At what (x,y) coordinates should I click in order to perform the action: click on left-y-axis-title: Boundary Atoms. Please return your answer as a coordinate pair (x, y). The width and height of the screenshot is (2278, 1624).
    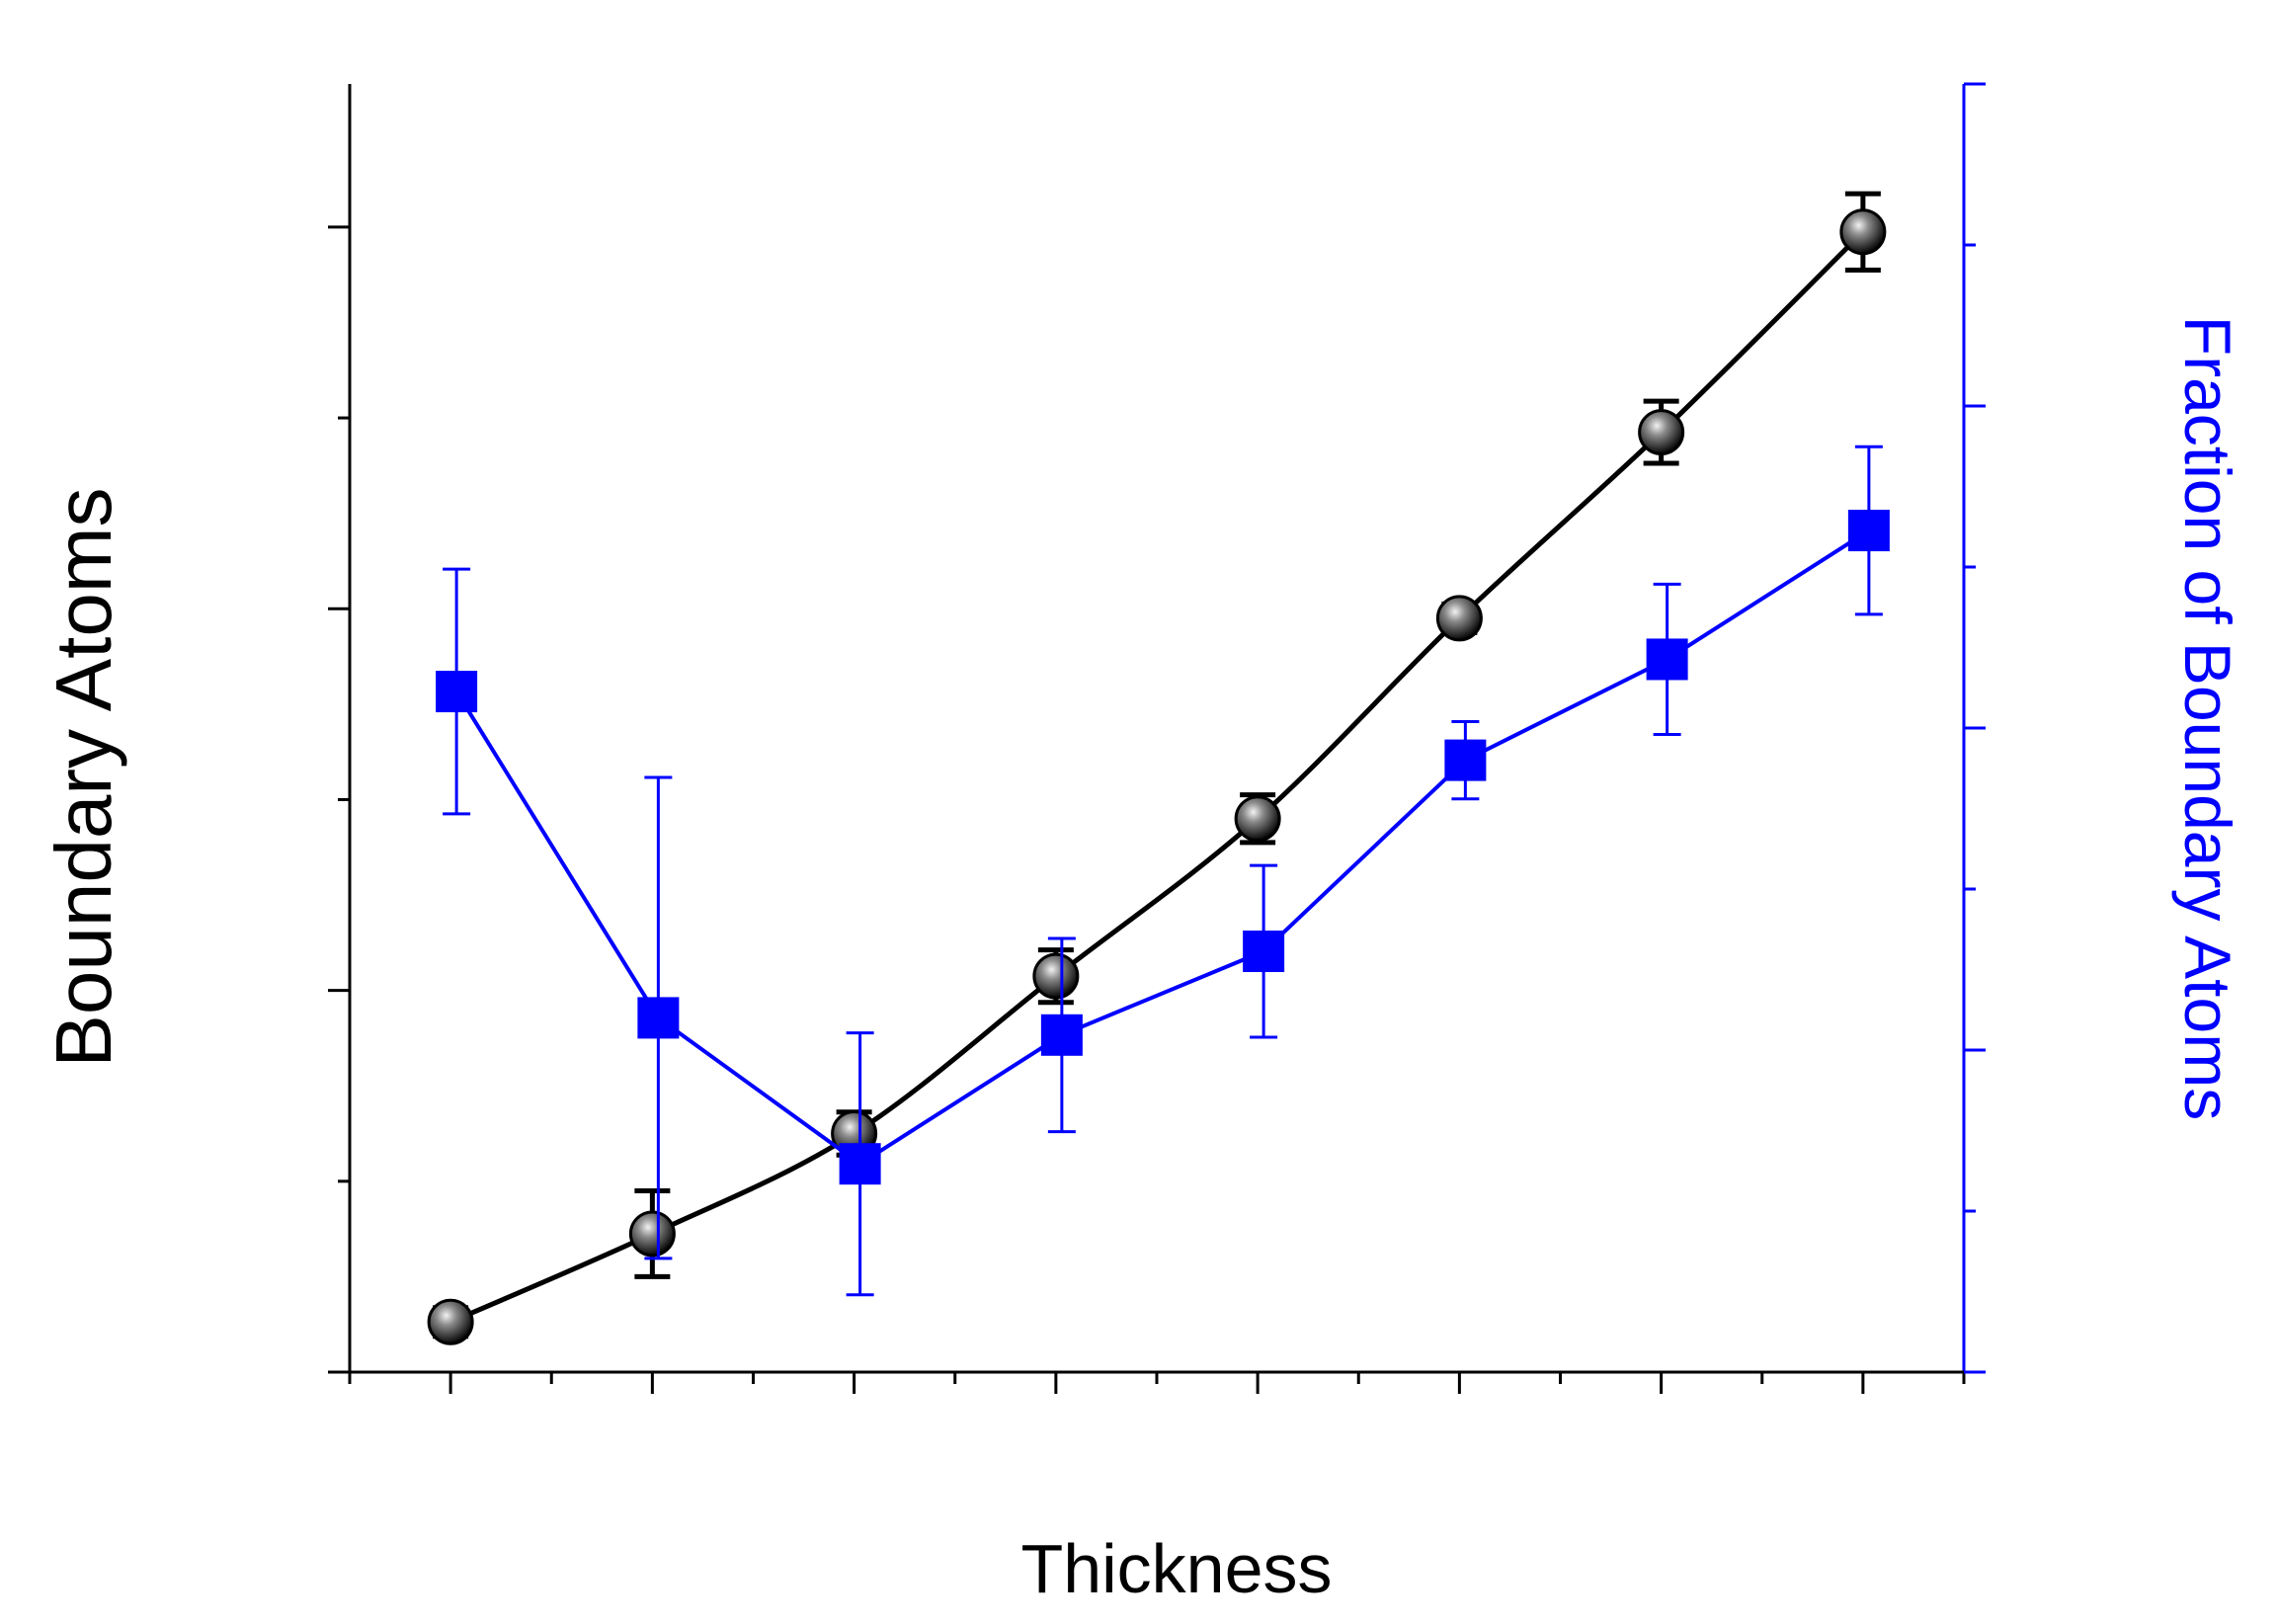
    Looking at the image, I should click on (83, 778).